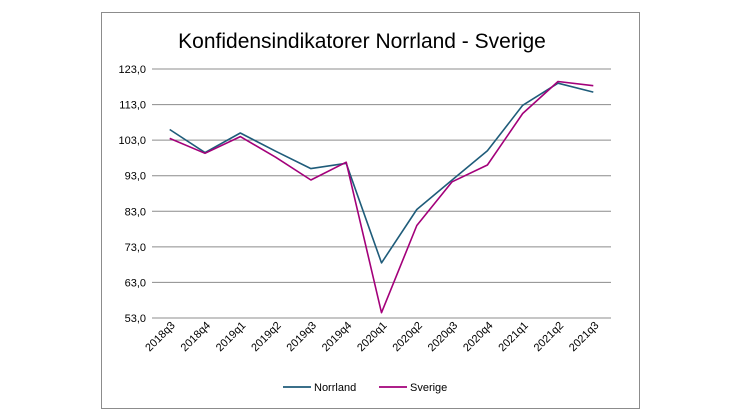 The width and height of the screenshot is (746, 419). Describe the element at coordinates (365, 388) in the screenshot. I see `legend: Norrland Sverige` at that location.